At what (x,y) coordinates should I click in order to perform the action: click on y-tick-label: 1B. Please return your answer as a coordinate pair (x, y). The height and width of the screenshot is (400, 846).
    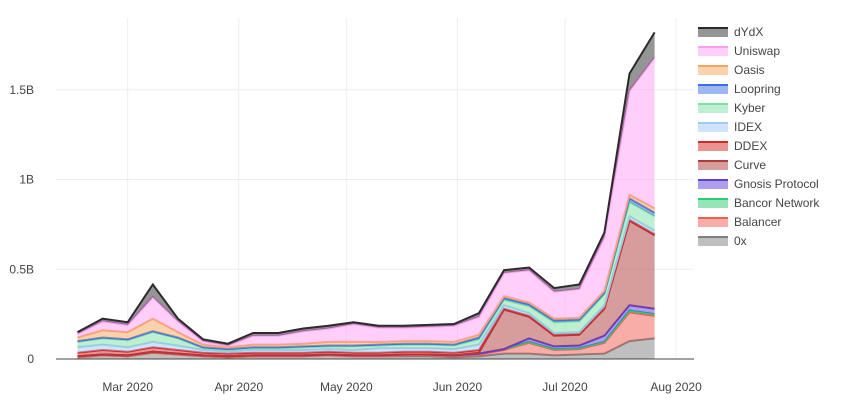
    Looking at the image, I should click on (26, 180).